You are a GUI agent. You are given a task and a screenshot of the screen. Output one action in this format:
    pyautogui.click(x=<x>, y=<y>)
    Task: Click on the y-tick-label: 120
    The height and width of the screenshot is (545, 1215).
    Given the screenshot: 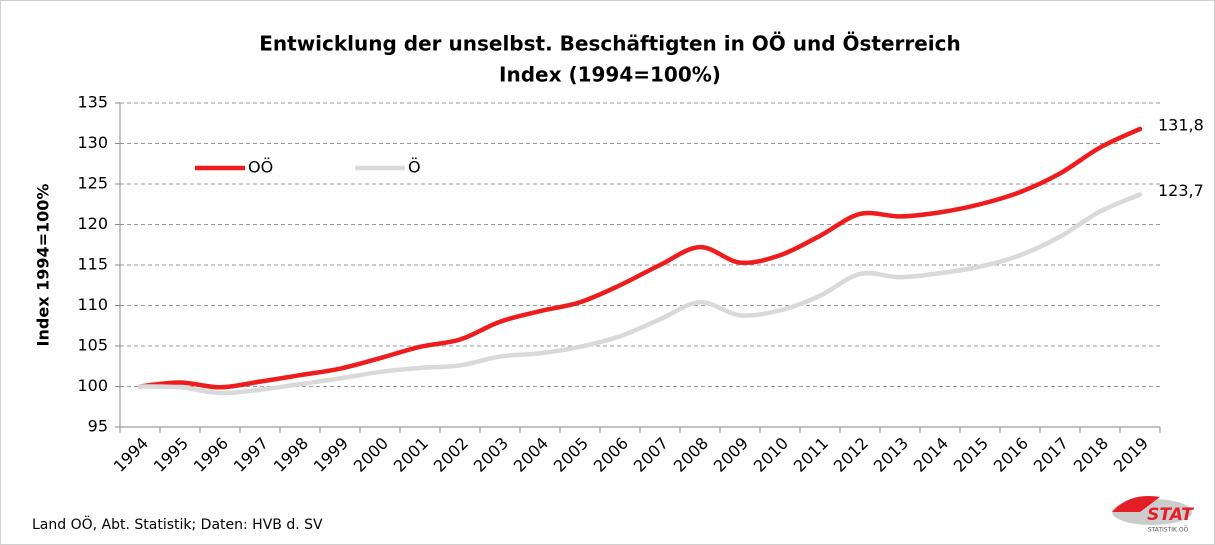 What is the action you would take?
    pyautogui.click(x=92, y=223)
    